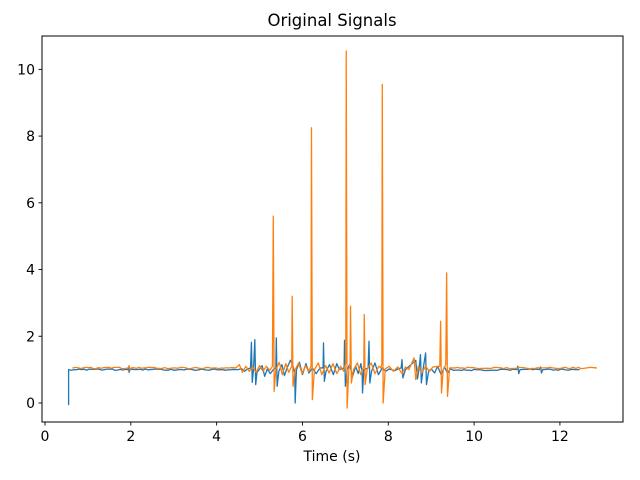 The height and width of the screenshot is (480, 640). Describe the element at coordinates (30, 271) in the screenshot. I see `y-tick-label-2: 4` at that location.